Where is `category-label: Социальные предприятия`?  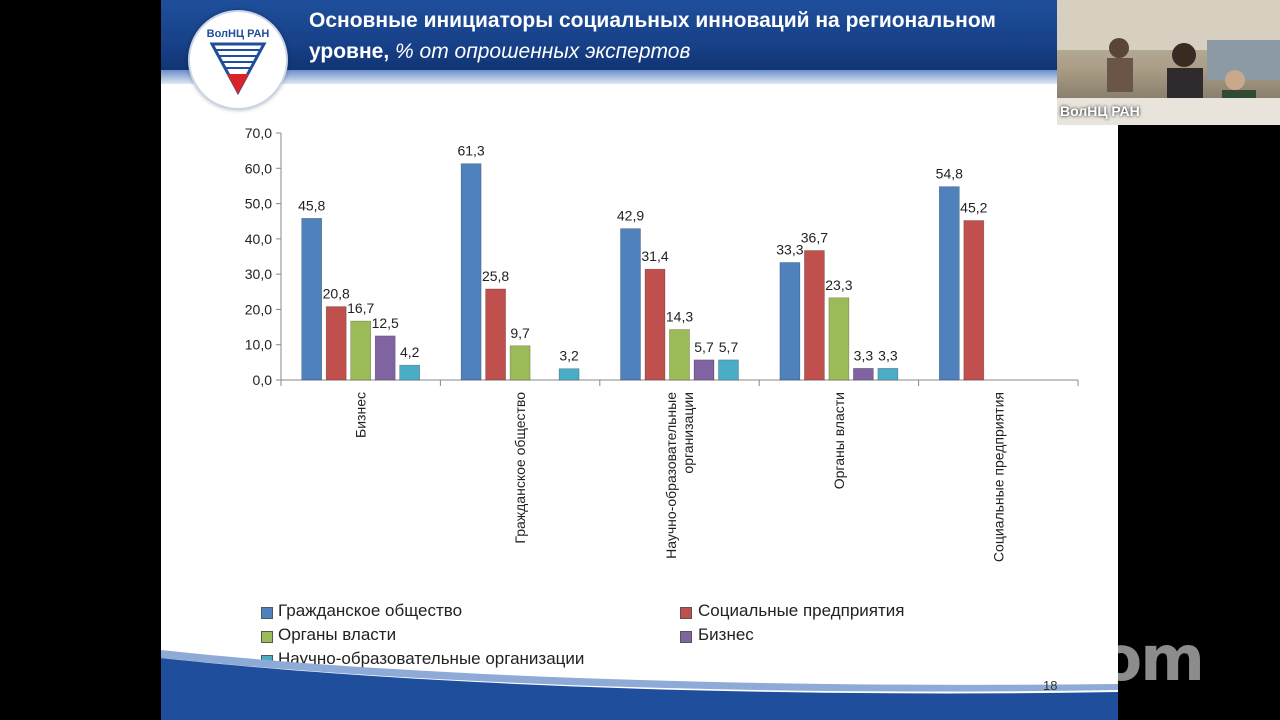 category-label: Социальные предприятия is located at coordinates (998, 477).